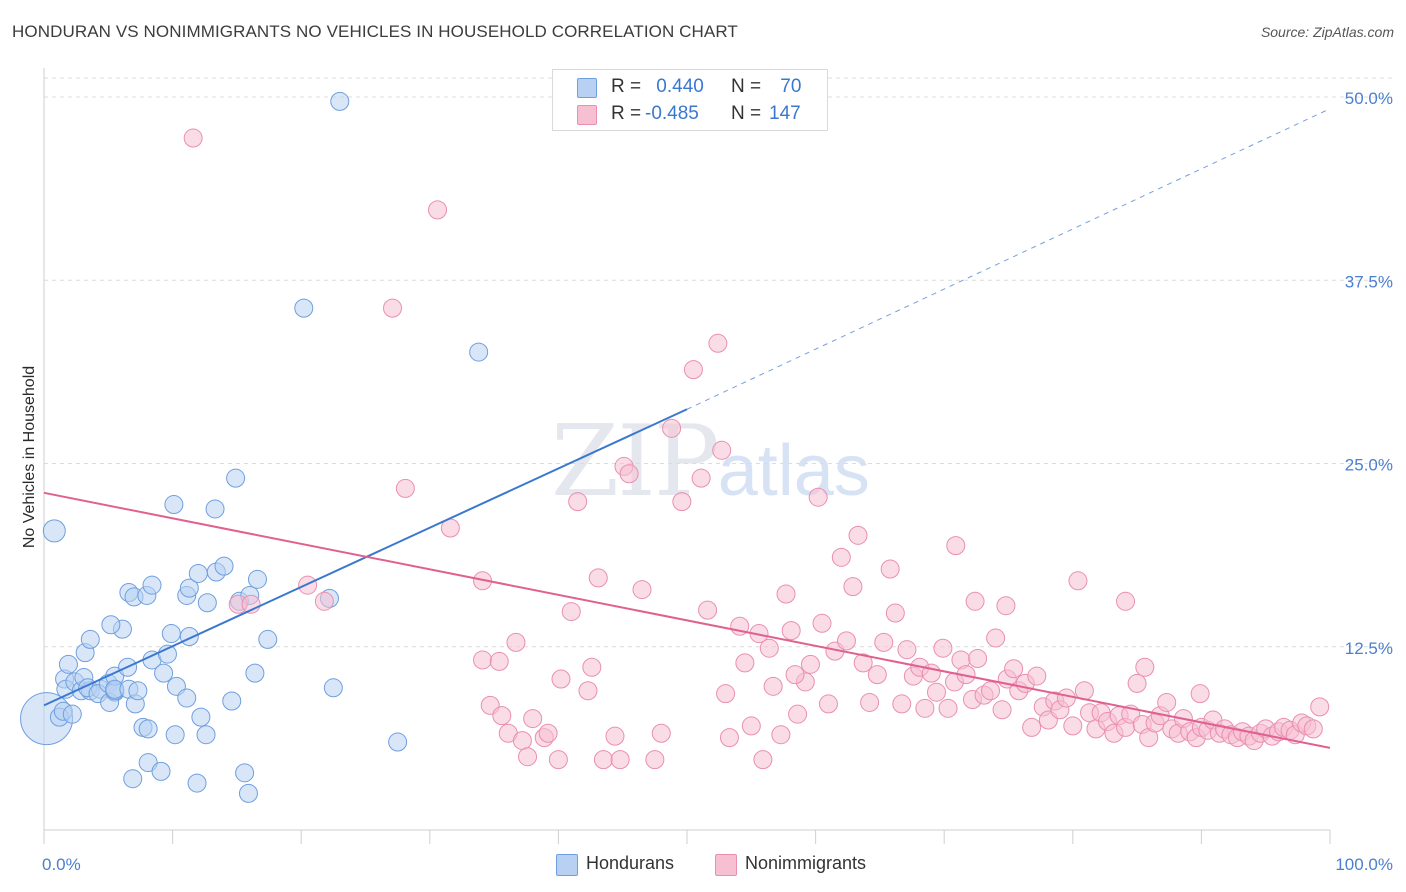 The height and width of the screenshot is (892, 1406). What do you see at coordinates (587, 88) in the screenshot?
I see `hondurans-swatch` at bounding box center [587, 88].